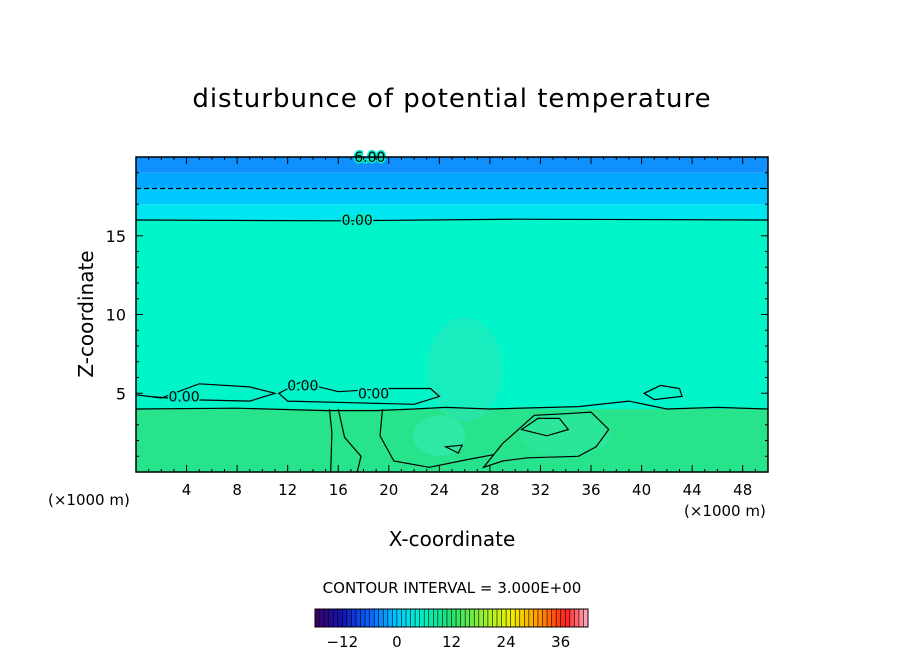 This screenshot has width=904, height=654. What do you see at coordinates (452, 220) in the screenshot?
I see `contour-zero-upper` at bounding box center [452, 220].